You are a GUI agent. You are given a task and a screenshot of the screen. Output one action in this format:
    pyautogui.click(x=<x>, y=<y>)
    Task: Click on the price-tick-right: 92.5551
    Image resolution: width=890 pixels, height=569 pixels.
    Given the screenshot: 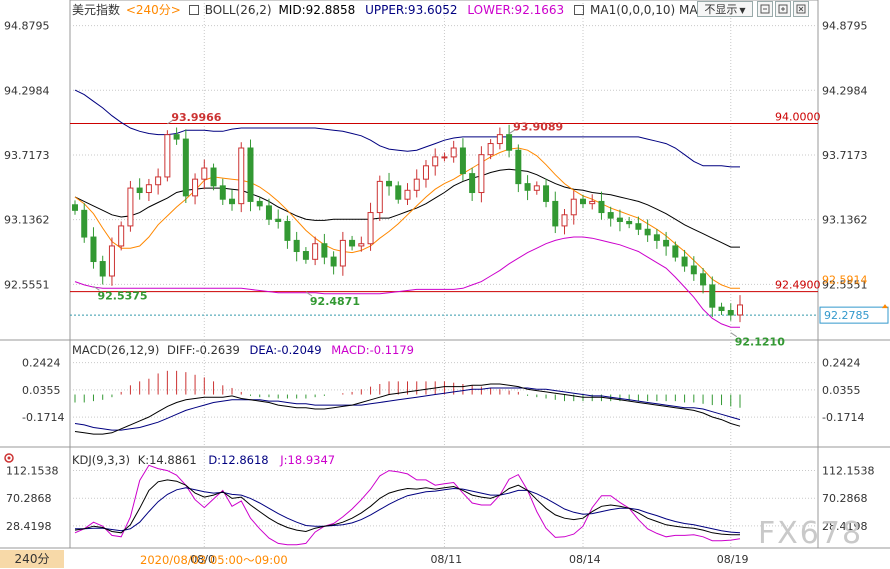 What is the action you would take?
    pyautogui.click(x=845, y=284)
    